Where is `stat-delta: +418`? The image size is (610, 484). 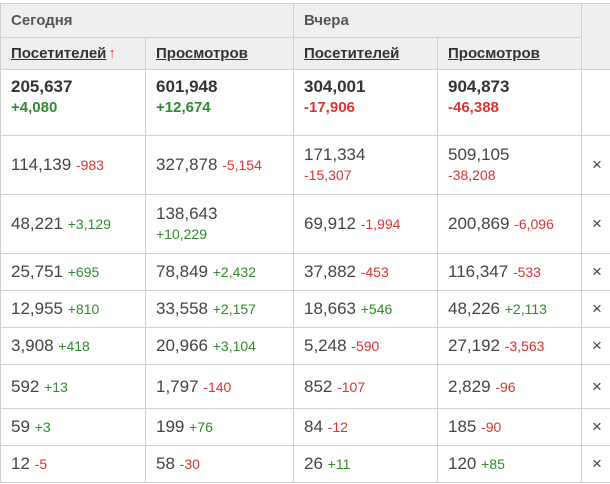
stat-delta: +418 is located at coordinates (74, 346).